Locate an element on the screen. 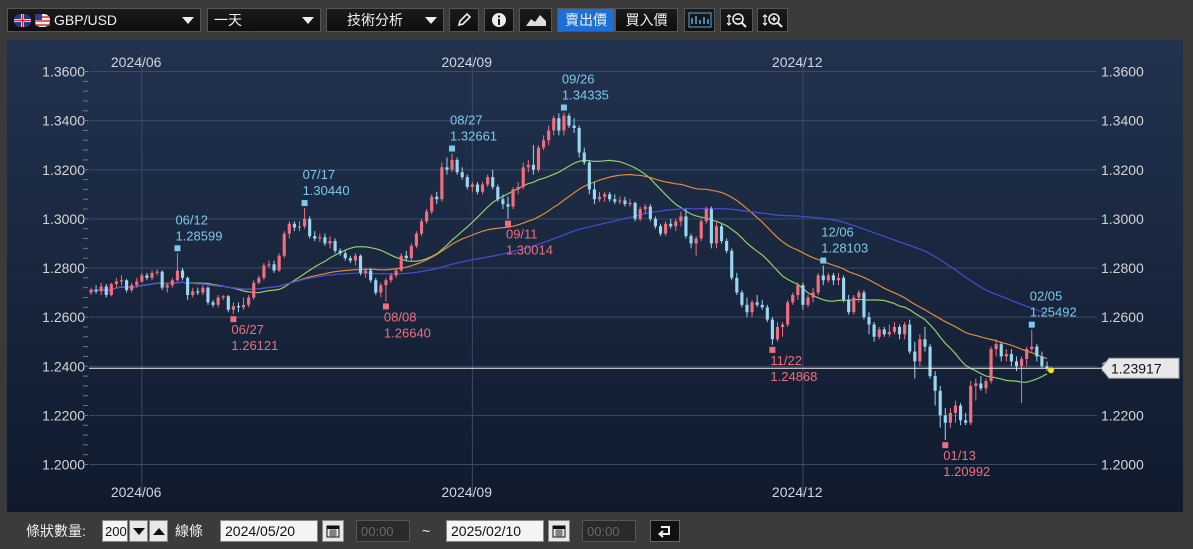 The height and width of the screenshot is (549, 1193). x-tick-label-top: 2024/06 is located at coordinates (136, 62).